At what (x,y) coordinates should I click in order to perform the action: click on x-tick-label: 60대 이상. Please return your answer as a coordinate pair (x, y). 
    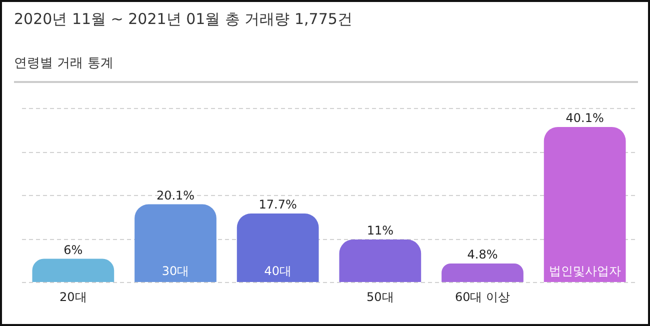
    Looking at the image, I should click on (482, 297).